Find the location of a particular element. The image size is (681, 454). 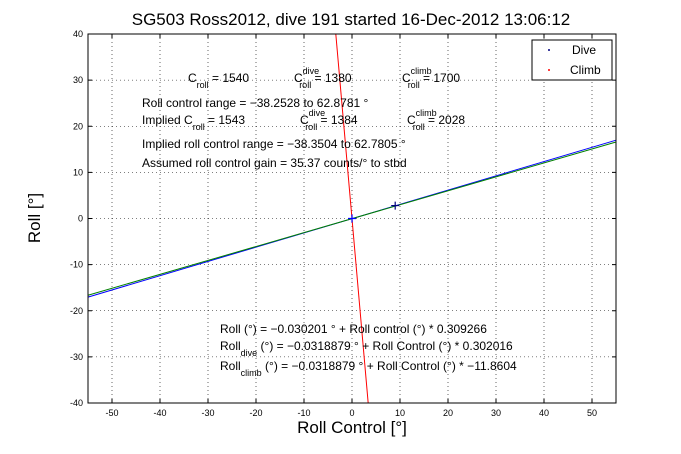

legend: Dive Climb is located at coordinates (572, 60).